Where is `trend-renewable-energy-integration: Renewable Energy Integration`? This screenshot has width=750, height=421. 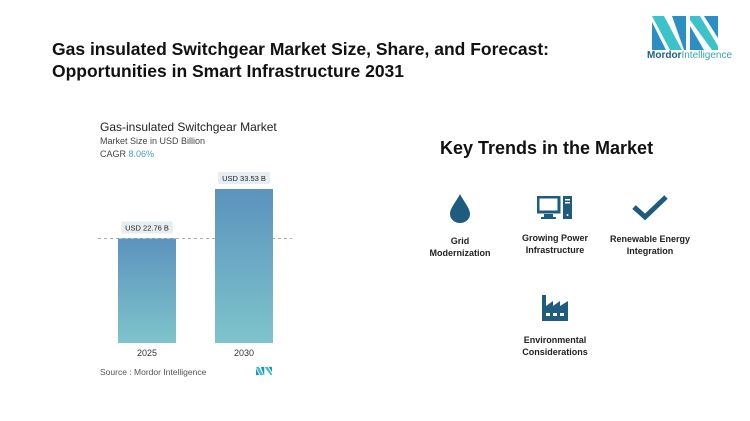
trend-renewable-energy-integration: Renewable Energy Integration is located at coordinates (650, 226).